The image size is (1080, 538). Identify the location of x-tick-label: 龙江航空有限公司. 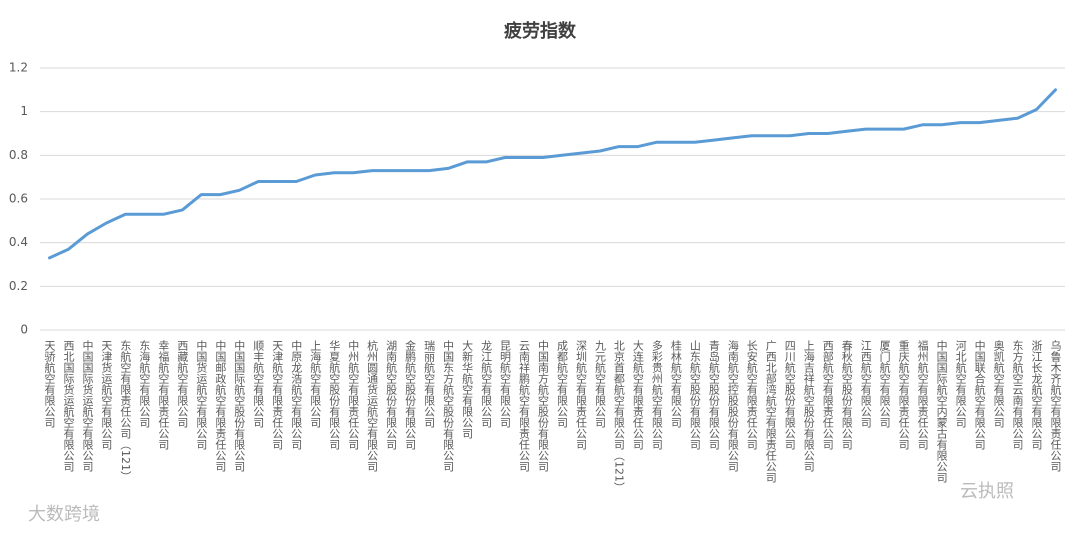
(486, 384).